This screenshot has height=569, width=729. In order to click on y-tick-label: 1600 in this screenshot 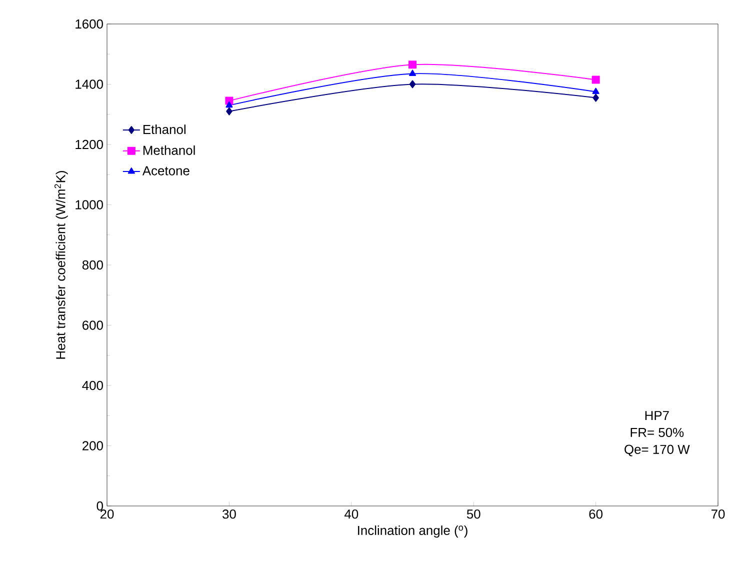, I will do `click(89, 24)`.